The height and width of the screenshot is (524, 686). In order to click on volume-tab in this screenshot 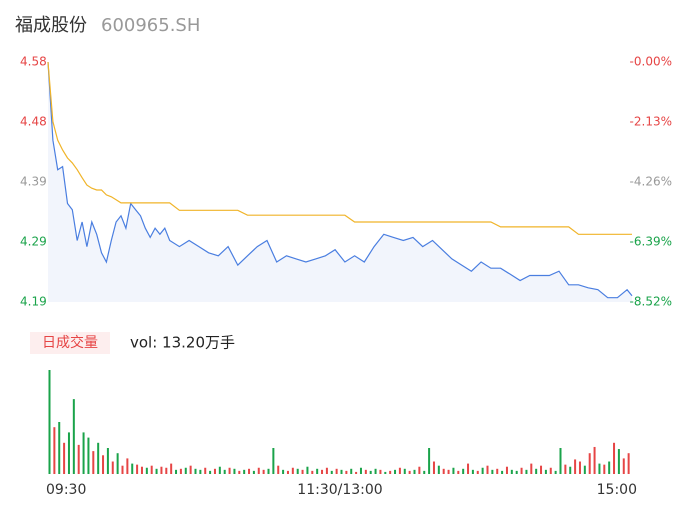, I will do `click(70, 343)`.